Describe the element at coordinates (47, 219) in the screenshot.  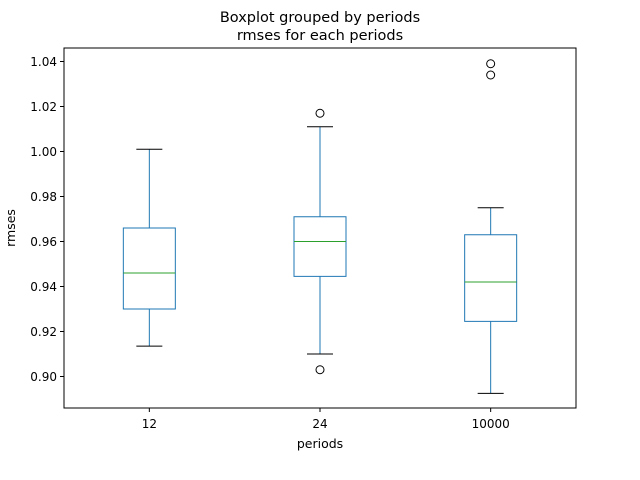
I see `y-axis: 0.90 0.92 0.94 0.96 0.98 1.00 1.02 1.04` at that location.